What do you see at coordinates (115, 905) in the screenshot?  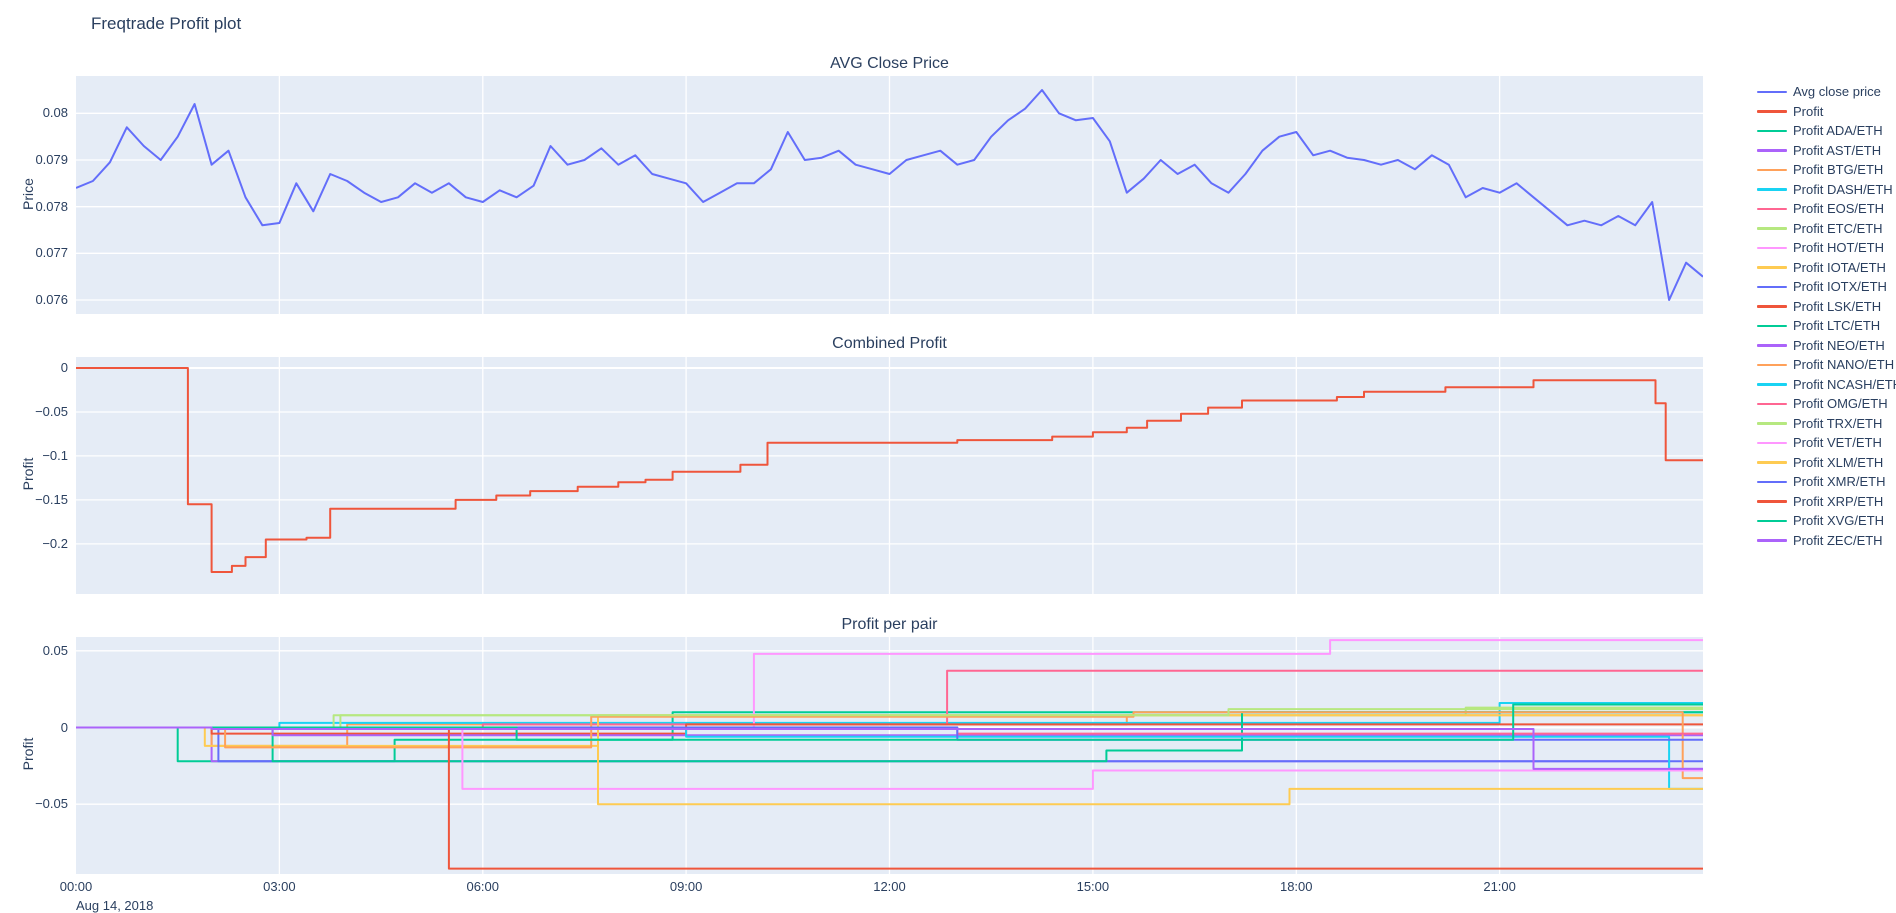 I see `x-axis-date-label: Aug 14, 2018` at bounding box center [115, 905].